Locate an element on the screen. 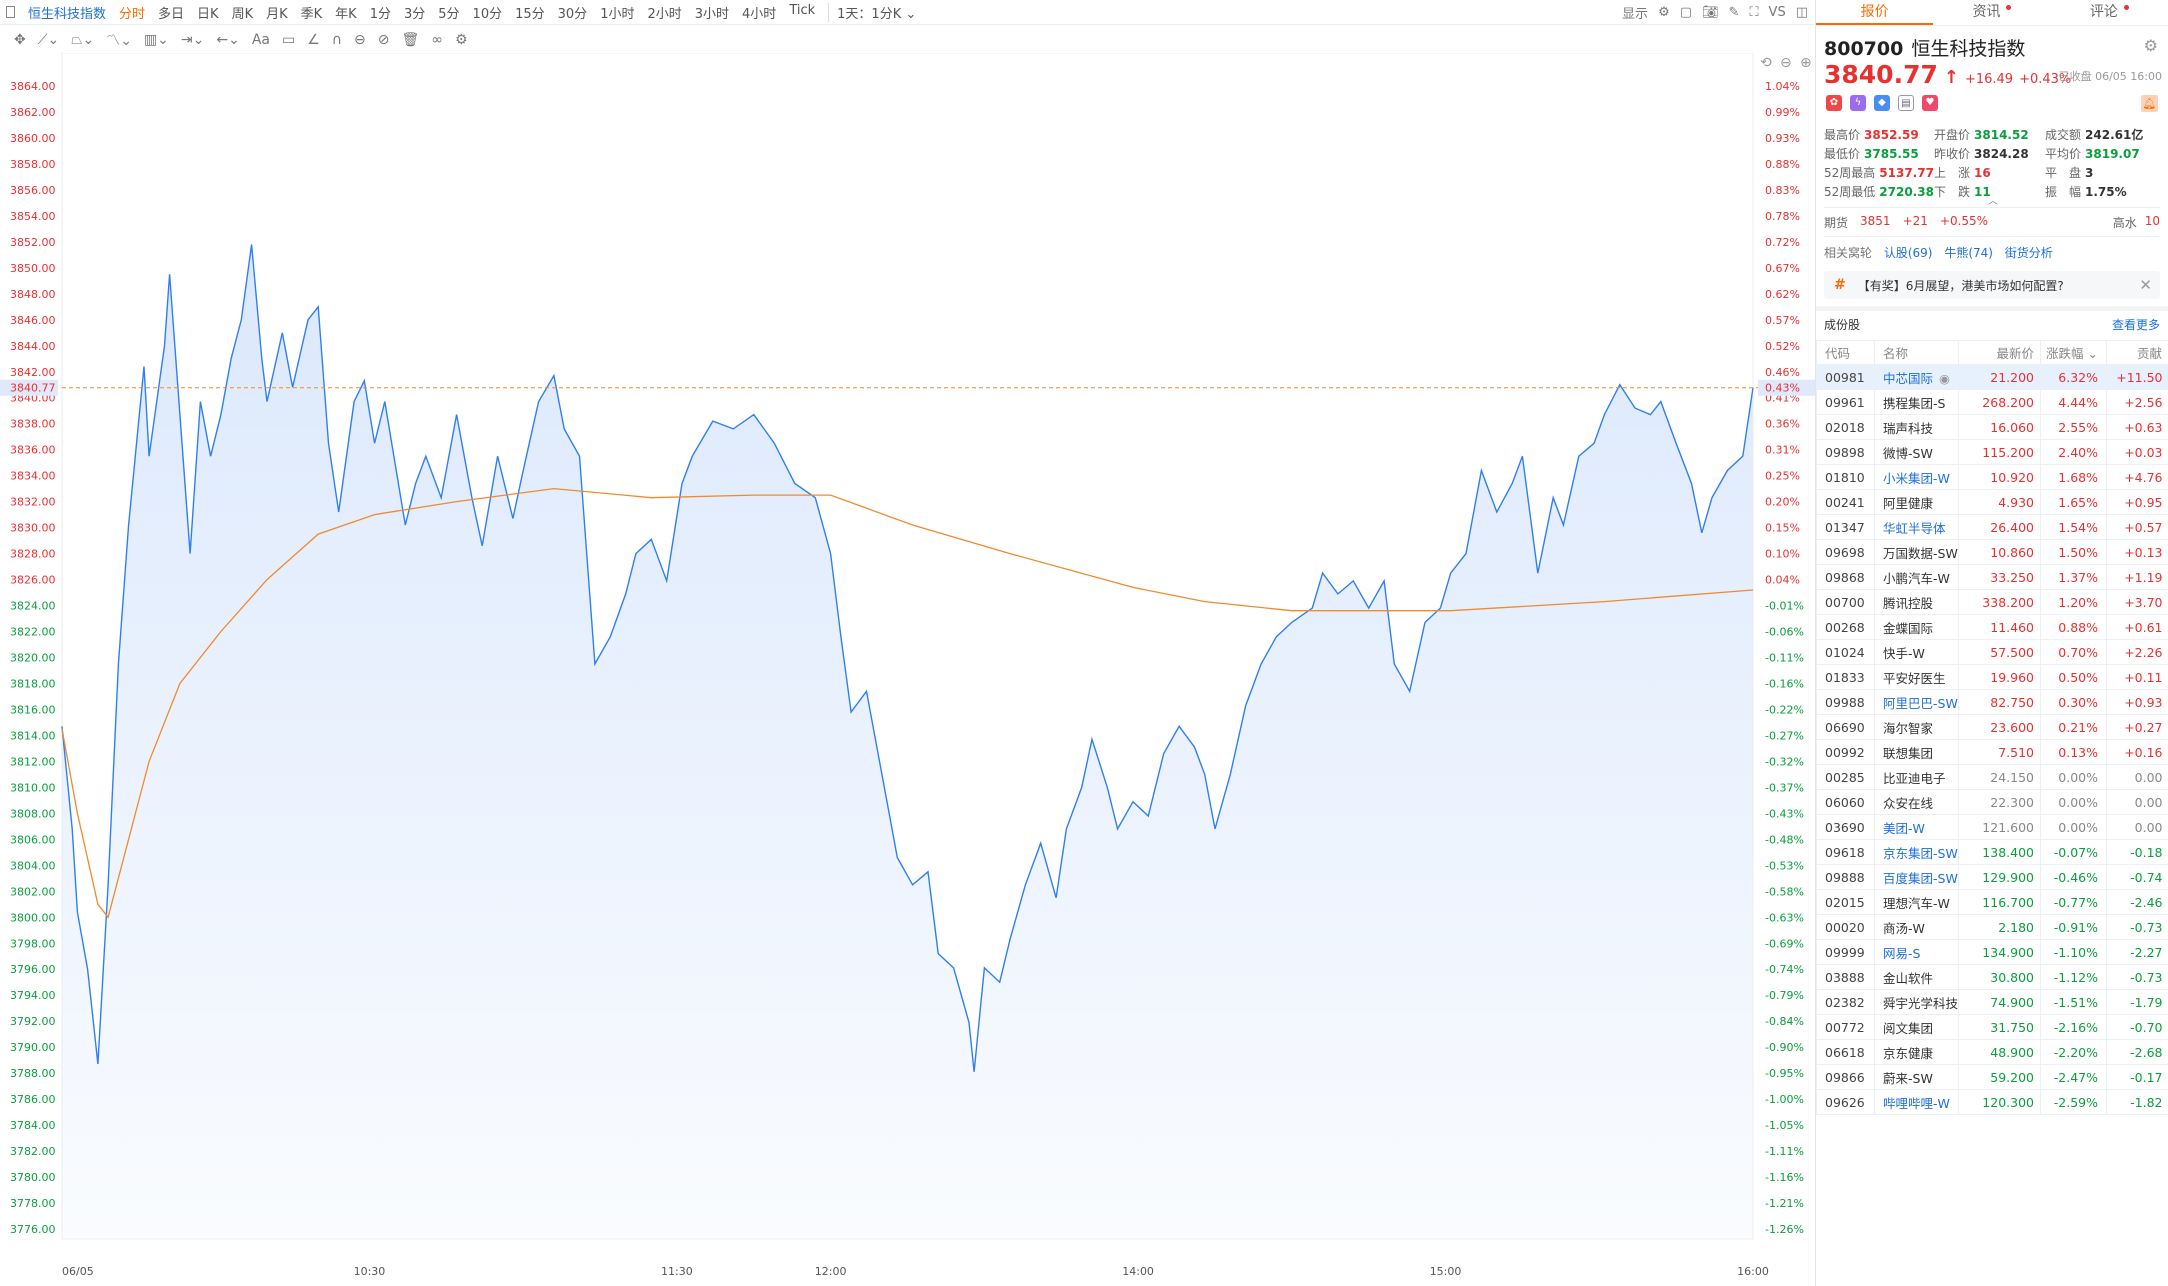 The width and height of the screenshot is (2168, 1286). name-cell: 小米集团-W is located at coordinates (1916, 477).